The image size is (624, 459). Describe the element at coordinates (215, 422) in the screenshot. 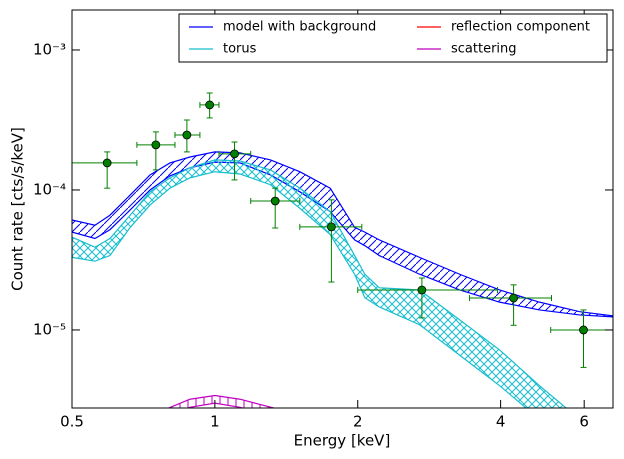

I see `x-tick-label: 1` at that location.